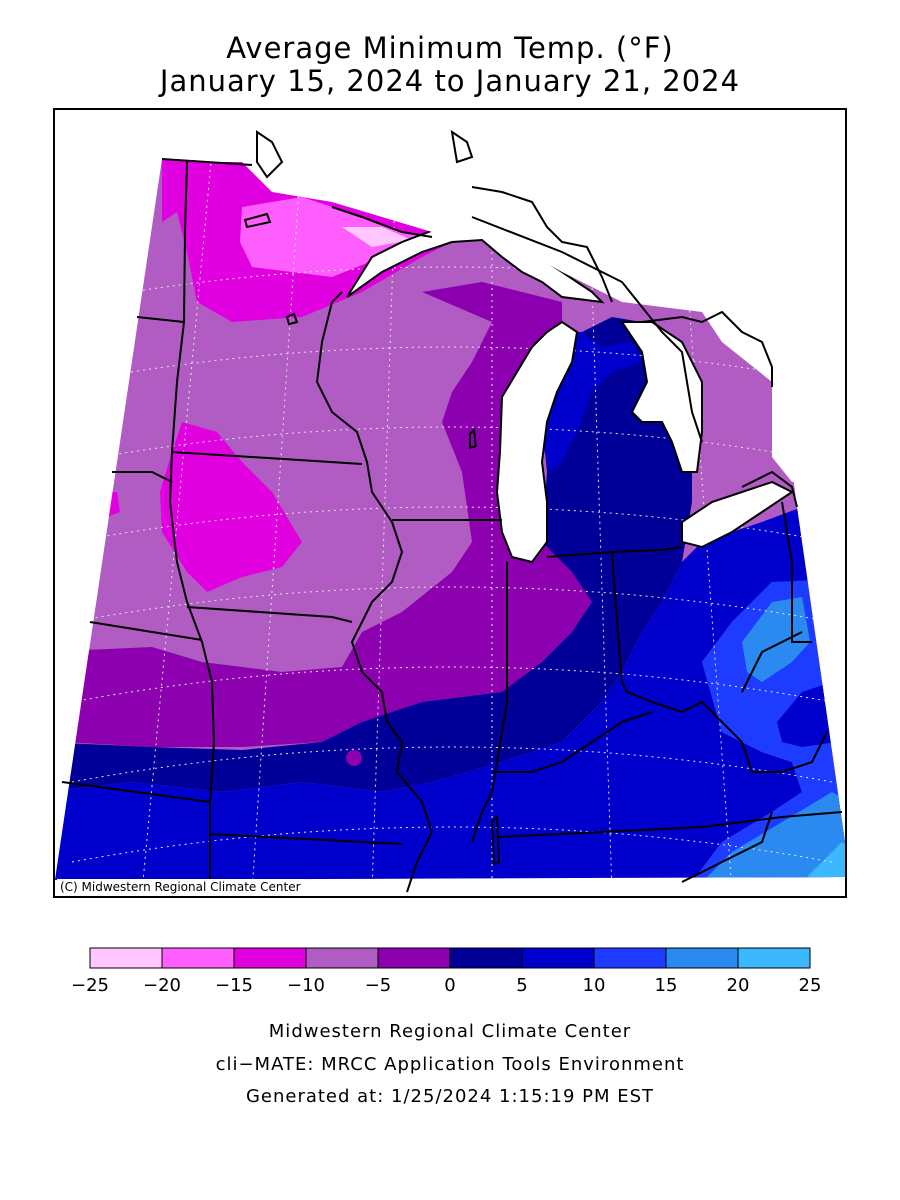 This screenshot has width=900, height=1200. What do you see at coordinates (689, 732) in the screenshot?
I see `border-ohio-river` at bounding box center [689, 732].